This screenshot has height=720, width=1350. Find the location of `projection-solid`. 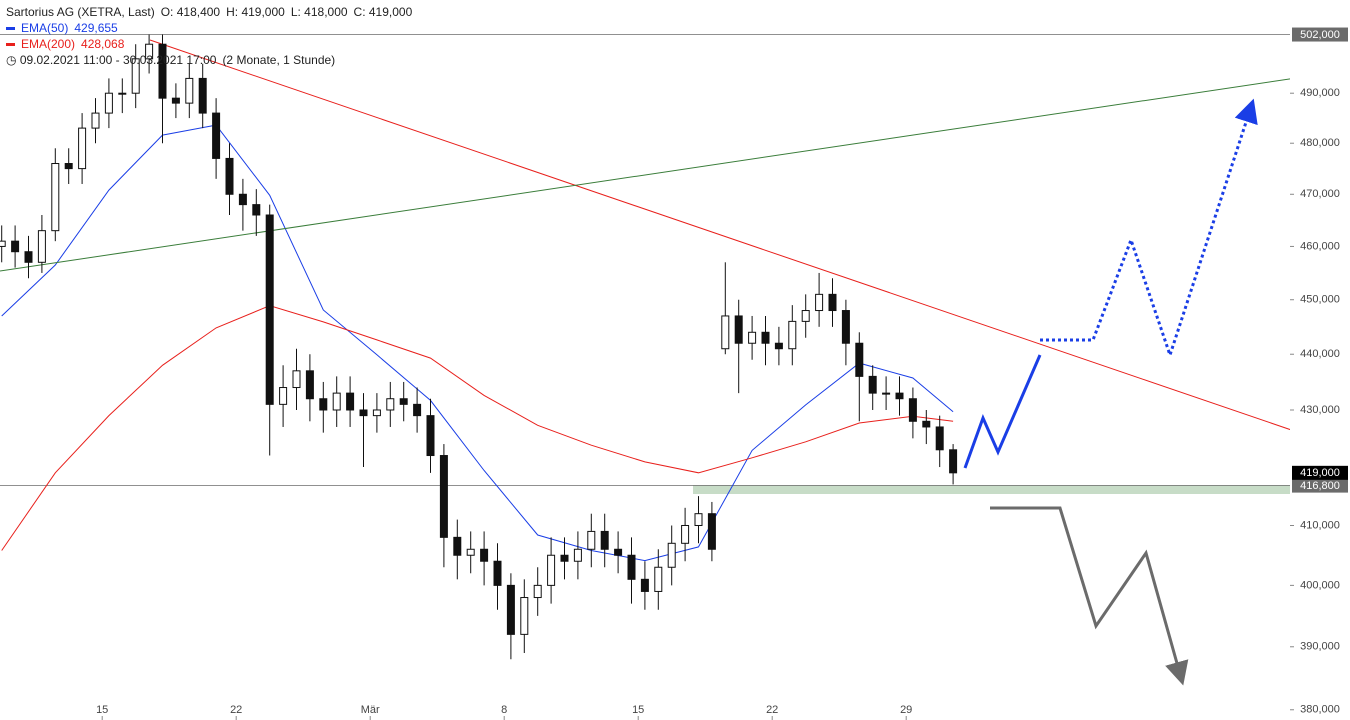

projection-solid is located at coordinates (1002, 411).